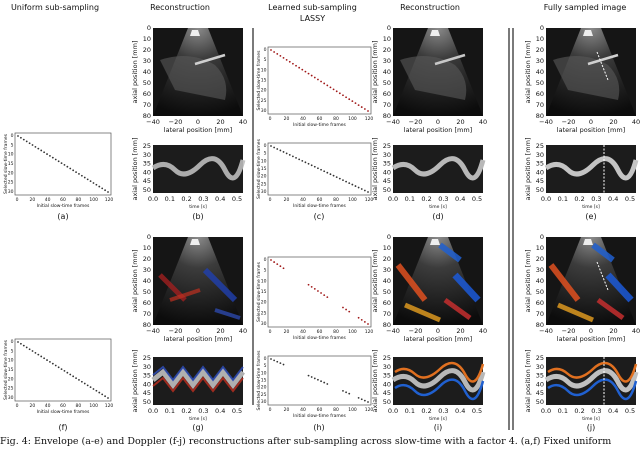 The height and width of the screenshot is (449, 640). I want to click on mm-xtick-j: 0.2, so click(579, 411).